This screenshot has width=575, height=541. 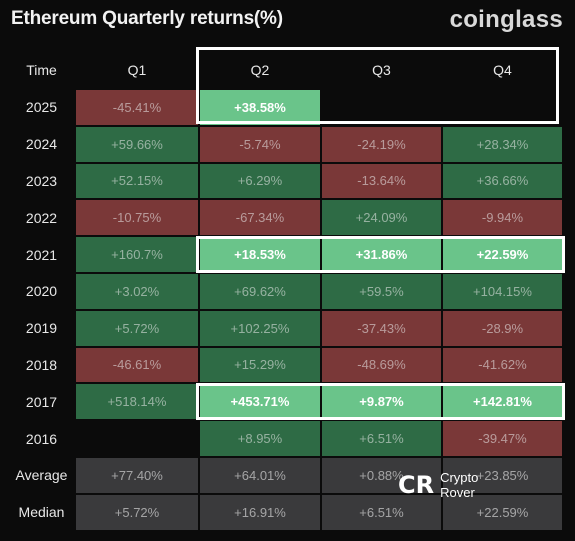 What do you see at coordinates (381, 365) in the screenshot?
I see `table-cell: -48.69%` at bounding box center [381, 365].